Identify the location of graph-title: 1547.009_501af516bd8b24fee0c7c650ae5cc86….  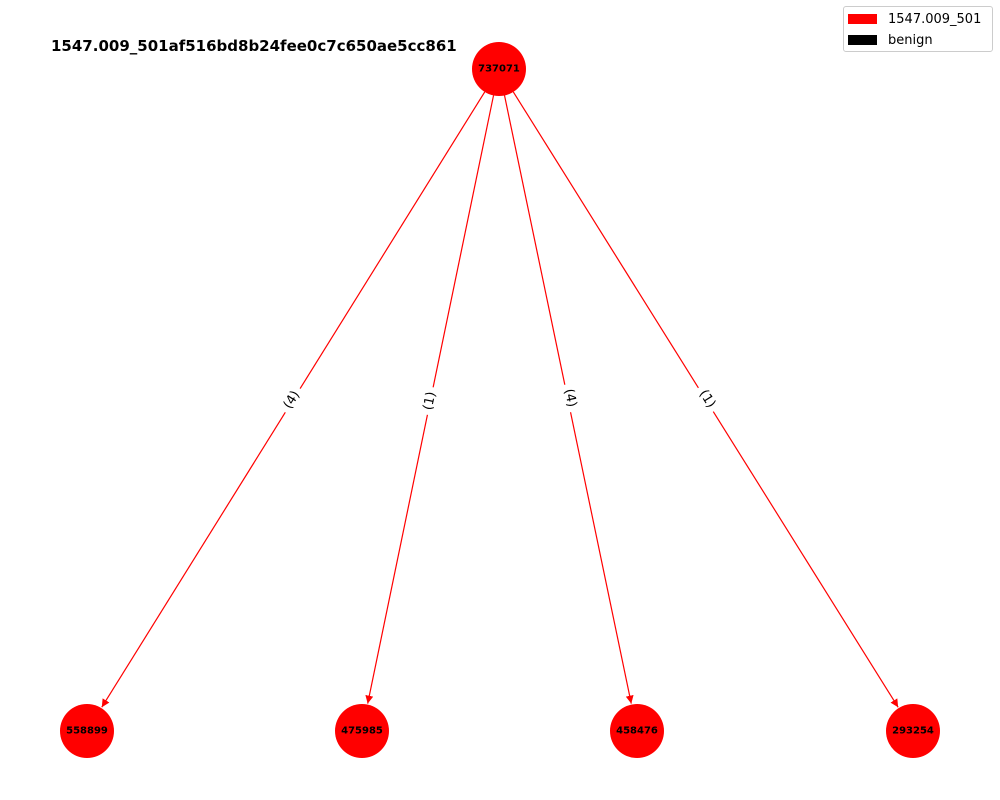
(254, 46).